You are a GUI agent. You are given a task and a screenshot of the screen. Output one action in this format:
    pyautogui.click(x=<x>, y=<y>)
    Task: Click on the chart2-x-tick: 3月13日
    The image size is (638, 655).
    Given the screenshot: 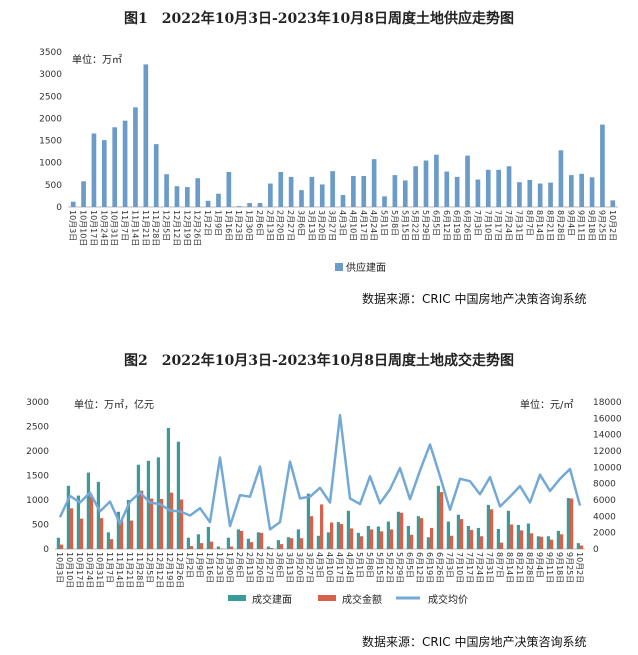 What is the action you would take?
    pyautogui.click(x=289, y=567)
    